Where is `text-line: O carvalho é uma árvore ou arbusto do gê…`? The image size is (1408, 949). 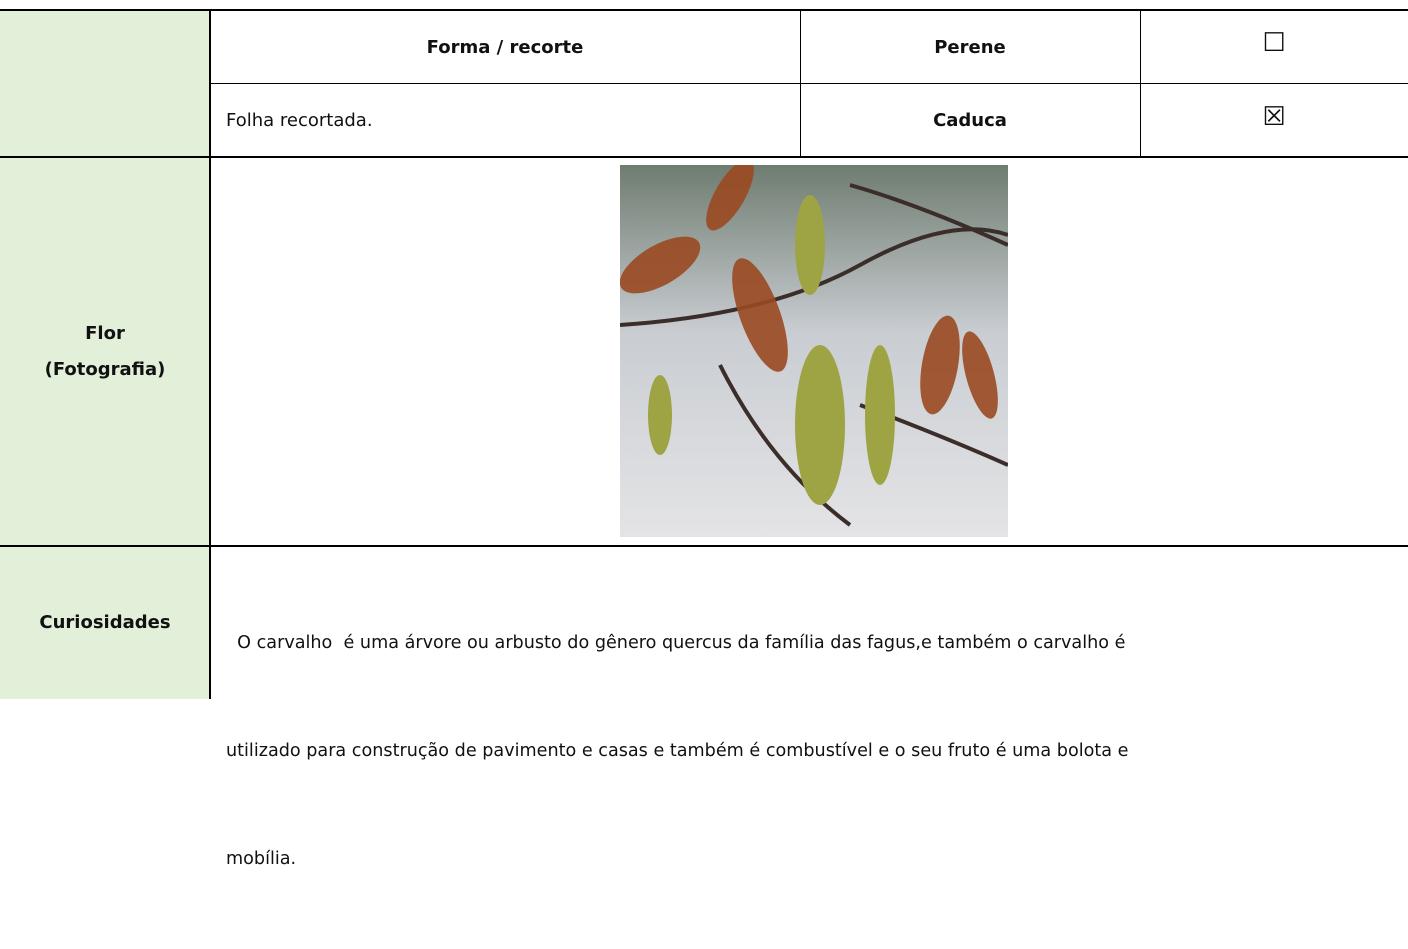 text-line: O carvalho é uma árvore ou arbusto do gê… is located at coordinates (676, 643).